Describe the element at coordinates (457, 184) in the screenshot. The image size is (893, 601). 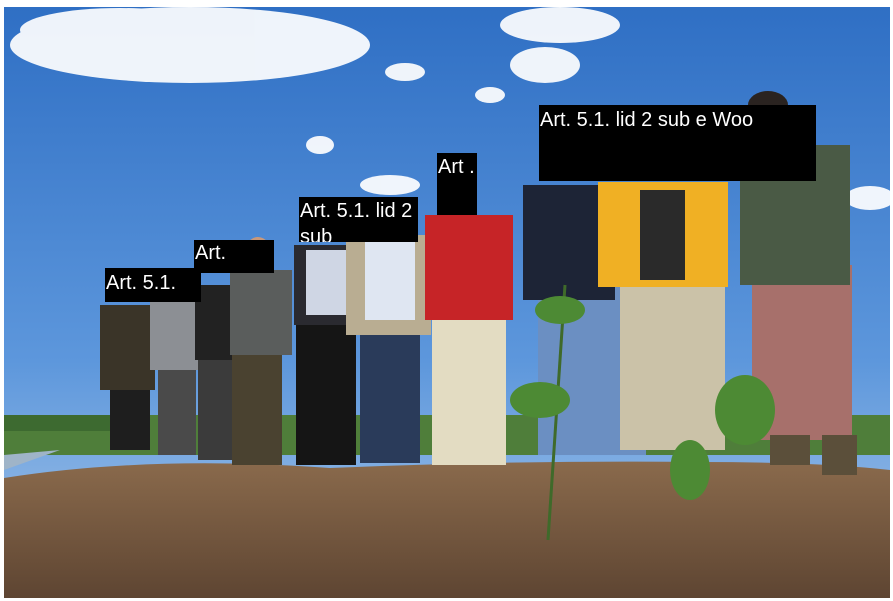
I see `redaction-label: Art .` at that location.